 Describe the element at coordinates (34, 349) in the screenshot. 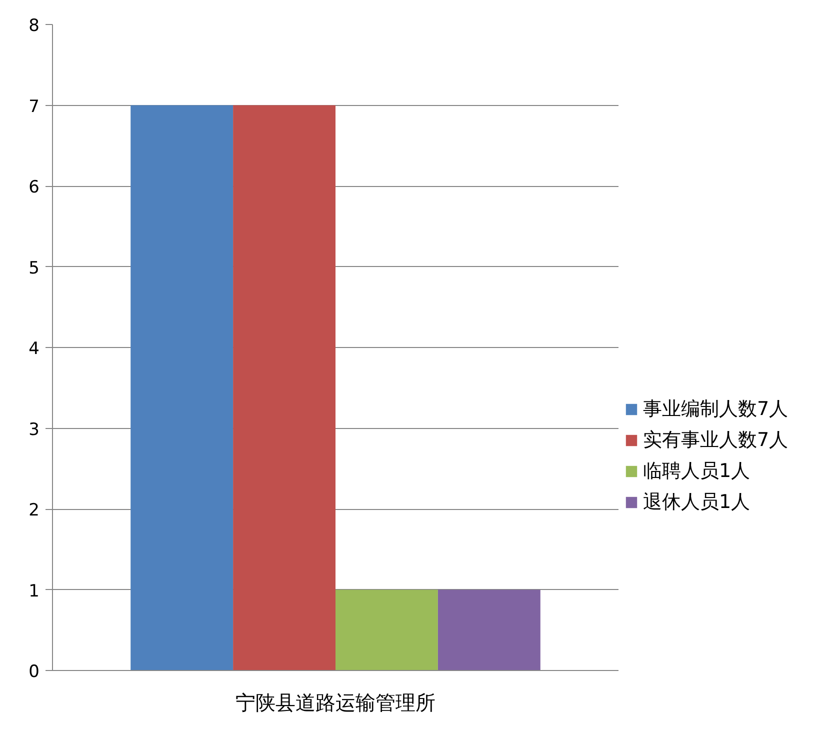

I see `y-tick-label: 4` at that location.